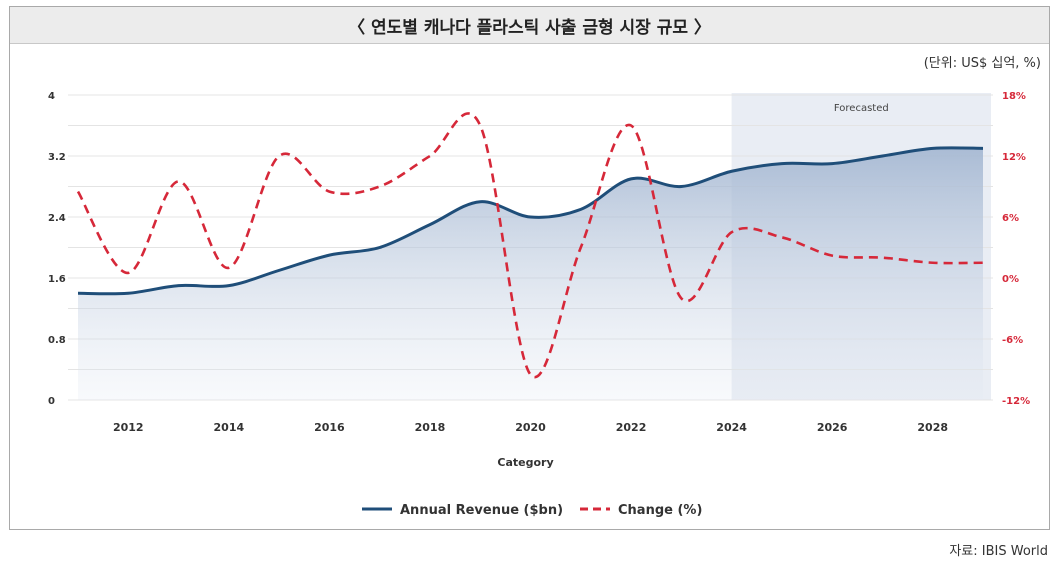 The height and width of the screenshot is (565, 1060). I want to click on y-right-tick-label: 12%, so click(1014, 157).